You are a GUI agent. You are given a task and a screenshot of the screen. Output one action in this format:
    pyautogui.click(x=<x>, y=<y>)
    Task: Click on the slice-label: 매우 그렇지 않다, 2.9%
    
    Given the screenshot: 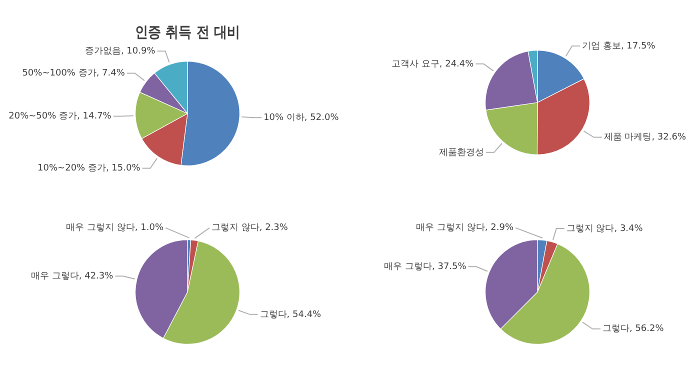 What is the action you would take?
    pyautogui.click(x=465, y=228)
    